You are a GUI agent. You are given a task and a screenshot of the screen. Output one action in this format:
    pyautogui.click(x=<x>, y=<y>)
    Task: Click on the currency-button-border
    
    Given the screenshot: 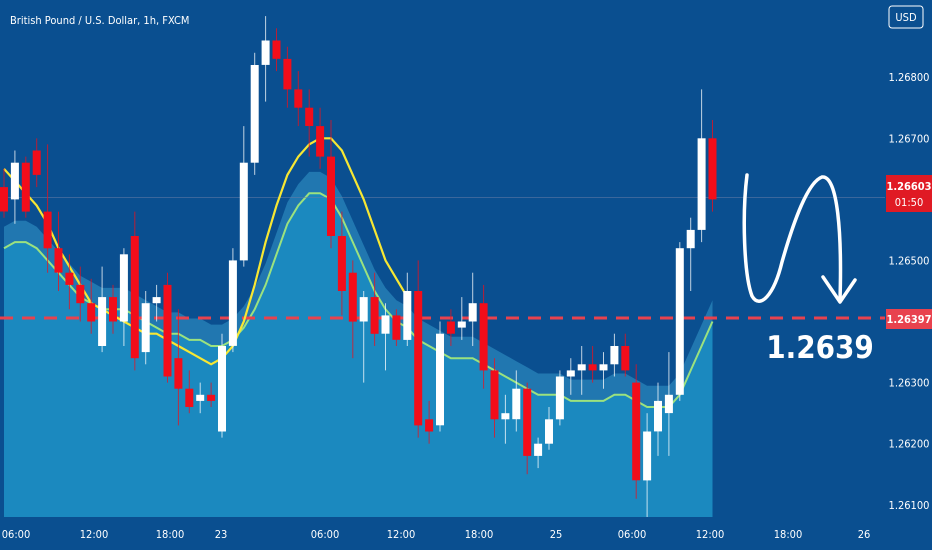 What is the action you would take?
    pyautogui.click(x=906, y=17)
    